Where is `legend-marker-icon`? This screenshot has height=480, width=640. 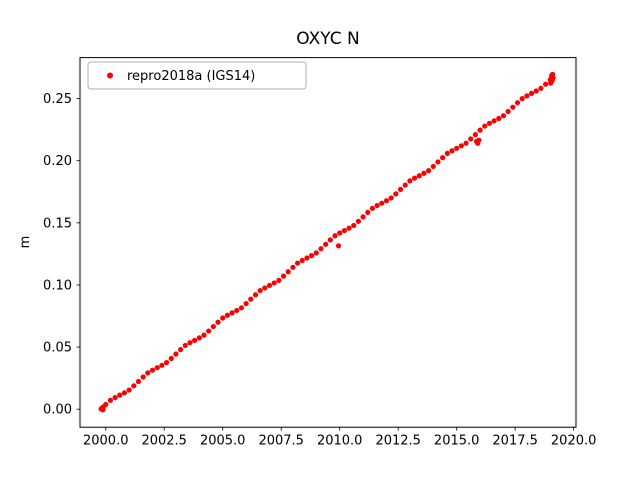 legend-marker-icon is located at coordinates (110, 75).